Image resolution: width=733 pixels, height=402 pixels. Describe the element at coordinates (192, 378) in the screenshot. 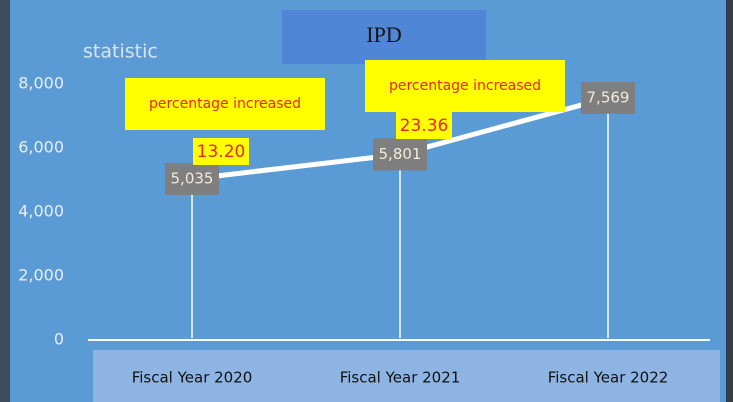

I see `x-tick-label: Fiscal Year 2020` at that location.